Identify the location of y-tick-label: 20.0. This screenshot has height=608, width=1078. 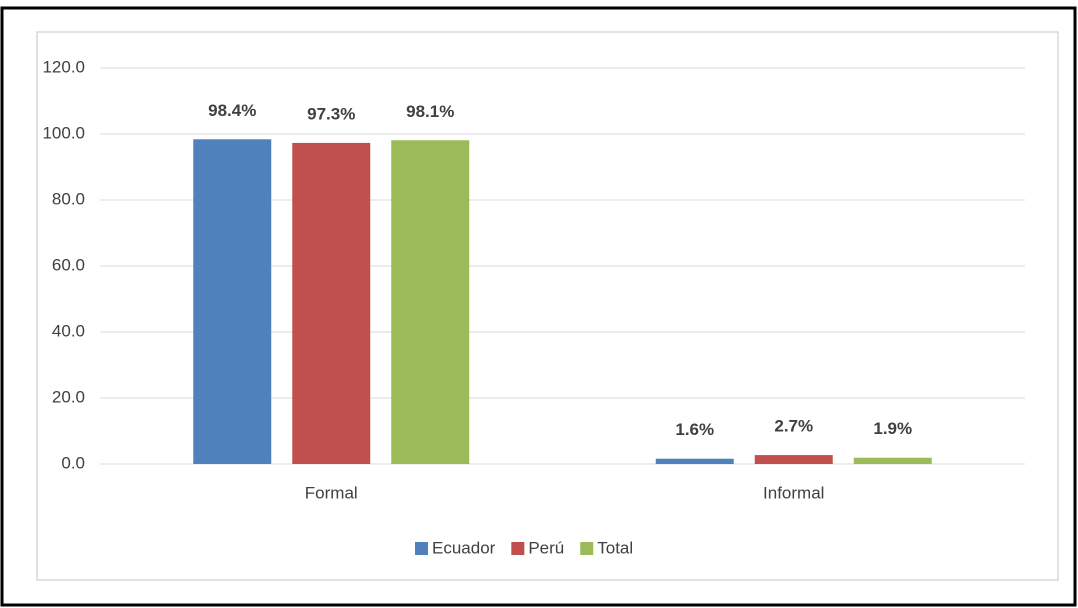
(68, 396).